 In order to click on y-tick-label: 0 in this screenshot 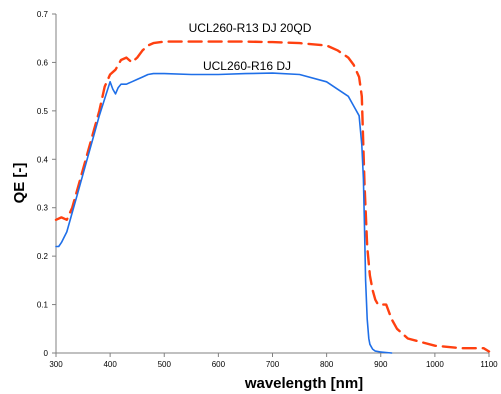, I will do `click(46, 353)`.